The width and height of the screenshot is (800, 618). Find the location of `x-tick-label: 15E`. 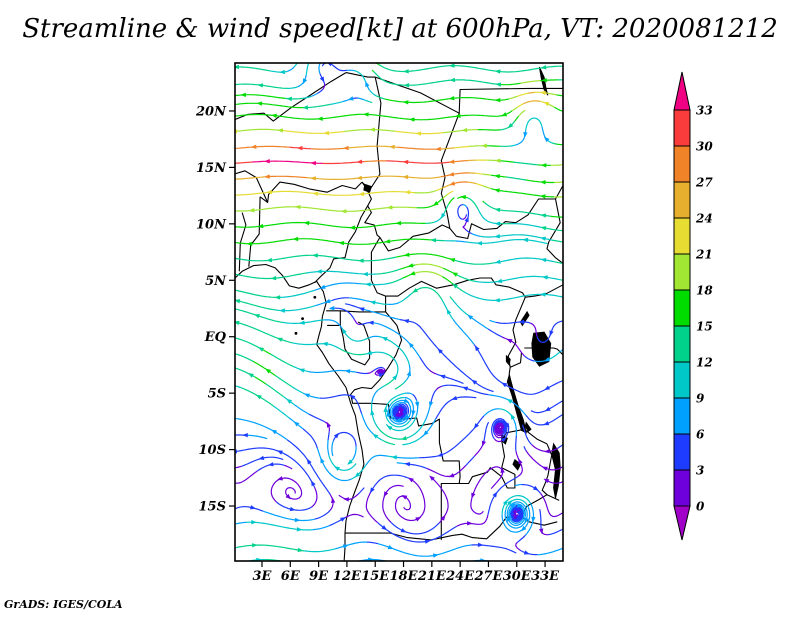

x-tick-label: 15E is located at coordinates (375, 576).